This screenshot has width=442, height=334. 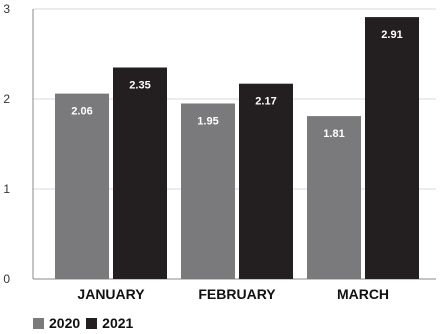 What do you see at coordinates (111, 294) in the screenshot?
I see `category-label-january: JANUARY` at bounding box center [111, 294].